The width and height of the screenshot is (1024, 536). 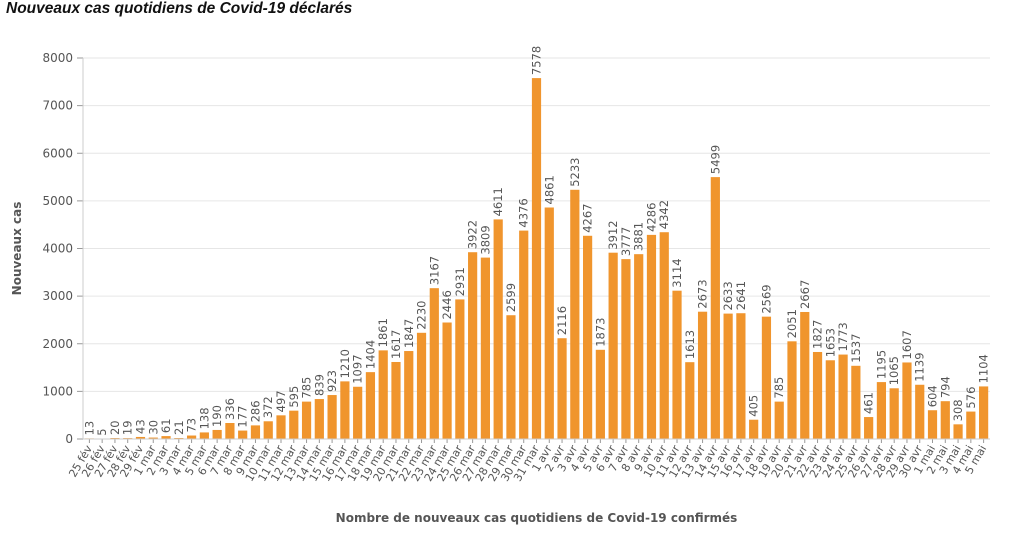 I want to click on data-label: 1827, so click(x=818, y=334).